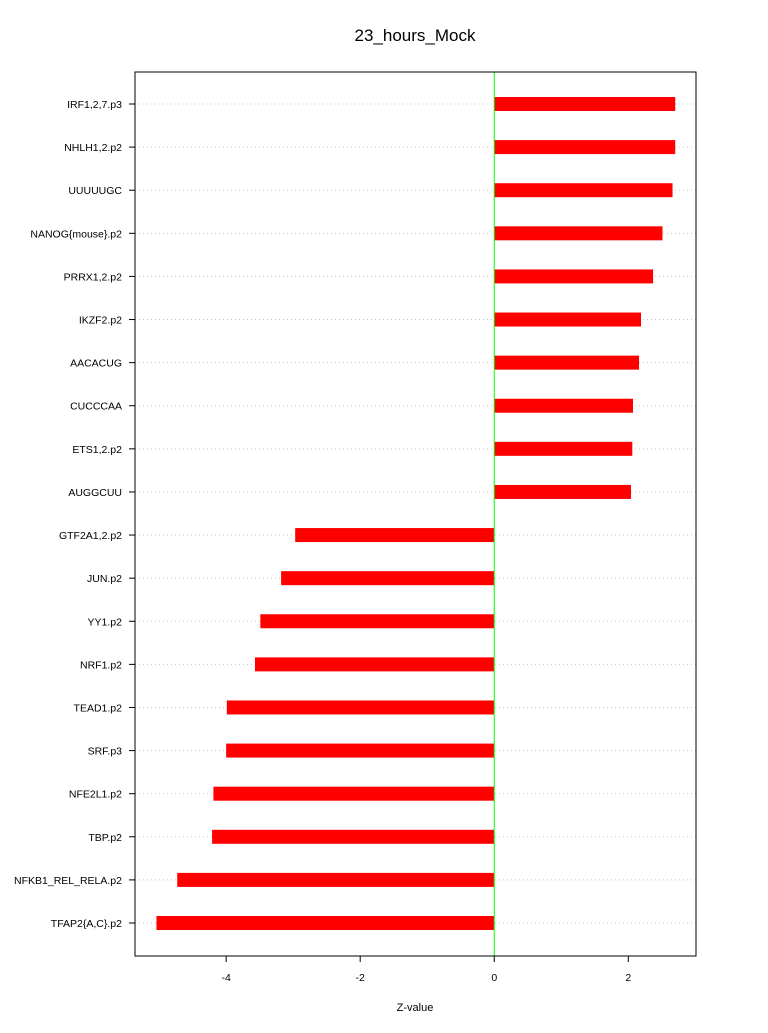 This screenshot has width=768, height=1033. Describe the element at coordinates (105, 622) in the screenshot. I see `y-tick-label: YY1.p2` at that location.